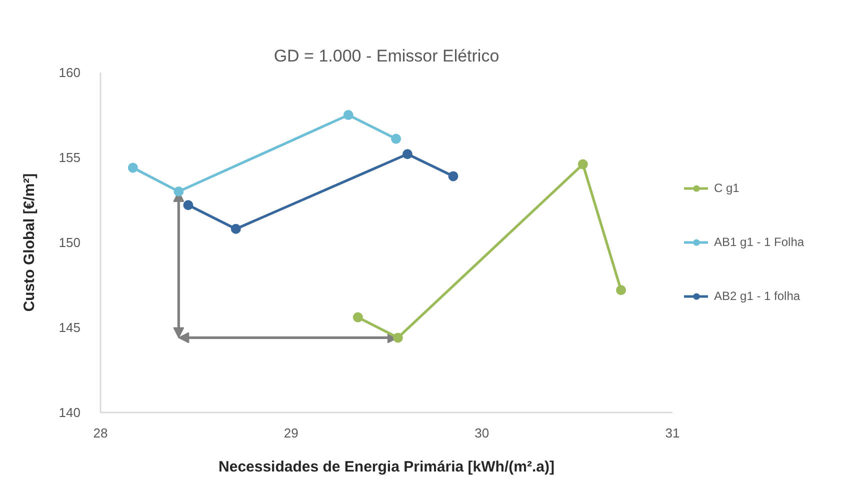 The height and width of the screenshot is (492, 851). What do you see at coordinates (291, 433) in the screenshot?
I see `x-tick-label: 29` at bounding box center [291, 433].